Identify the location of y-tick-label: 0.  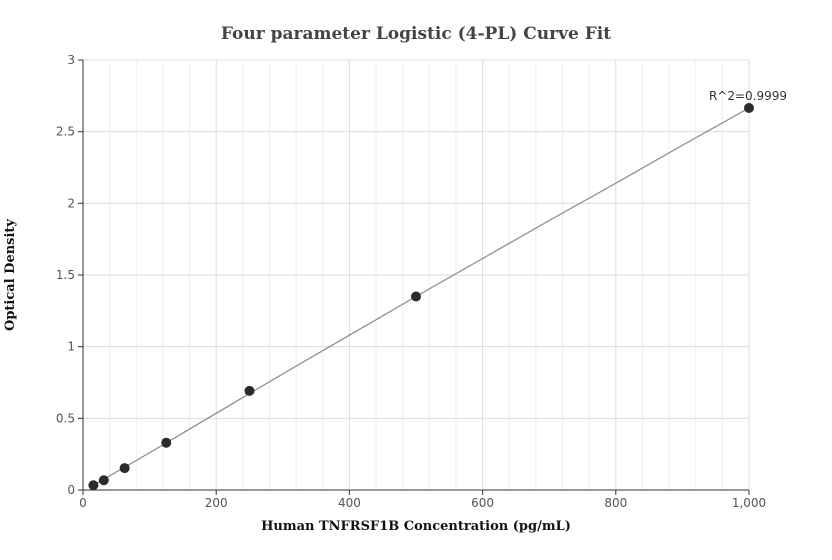
(71, 490).